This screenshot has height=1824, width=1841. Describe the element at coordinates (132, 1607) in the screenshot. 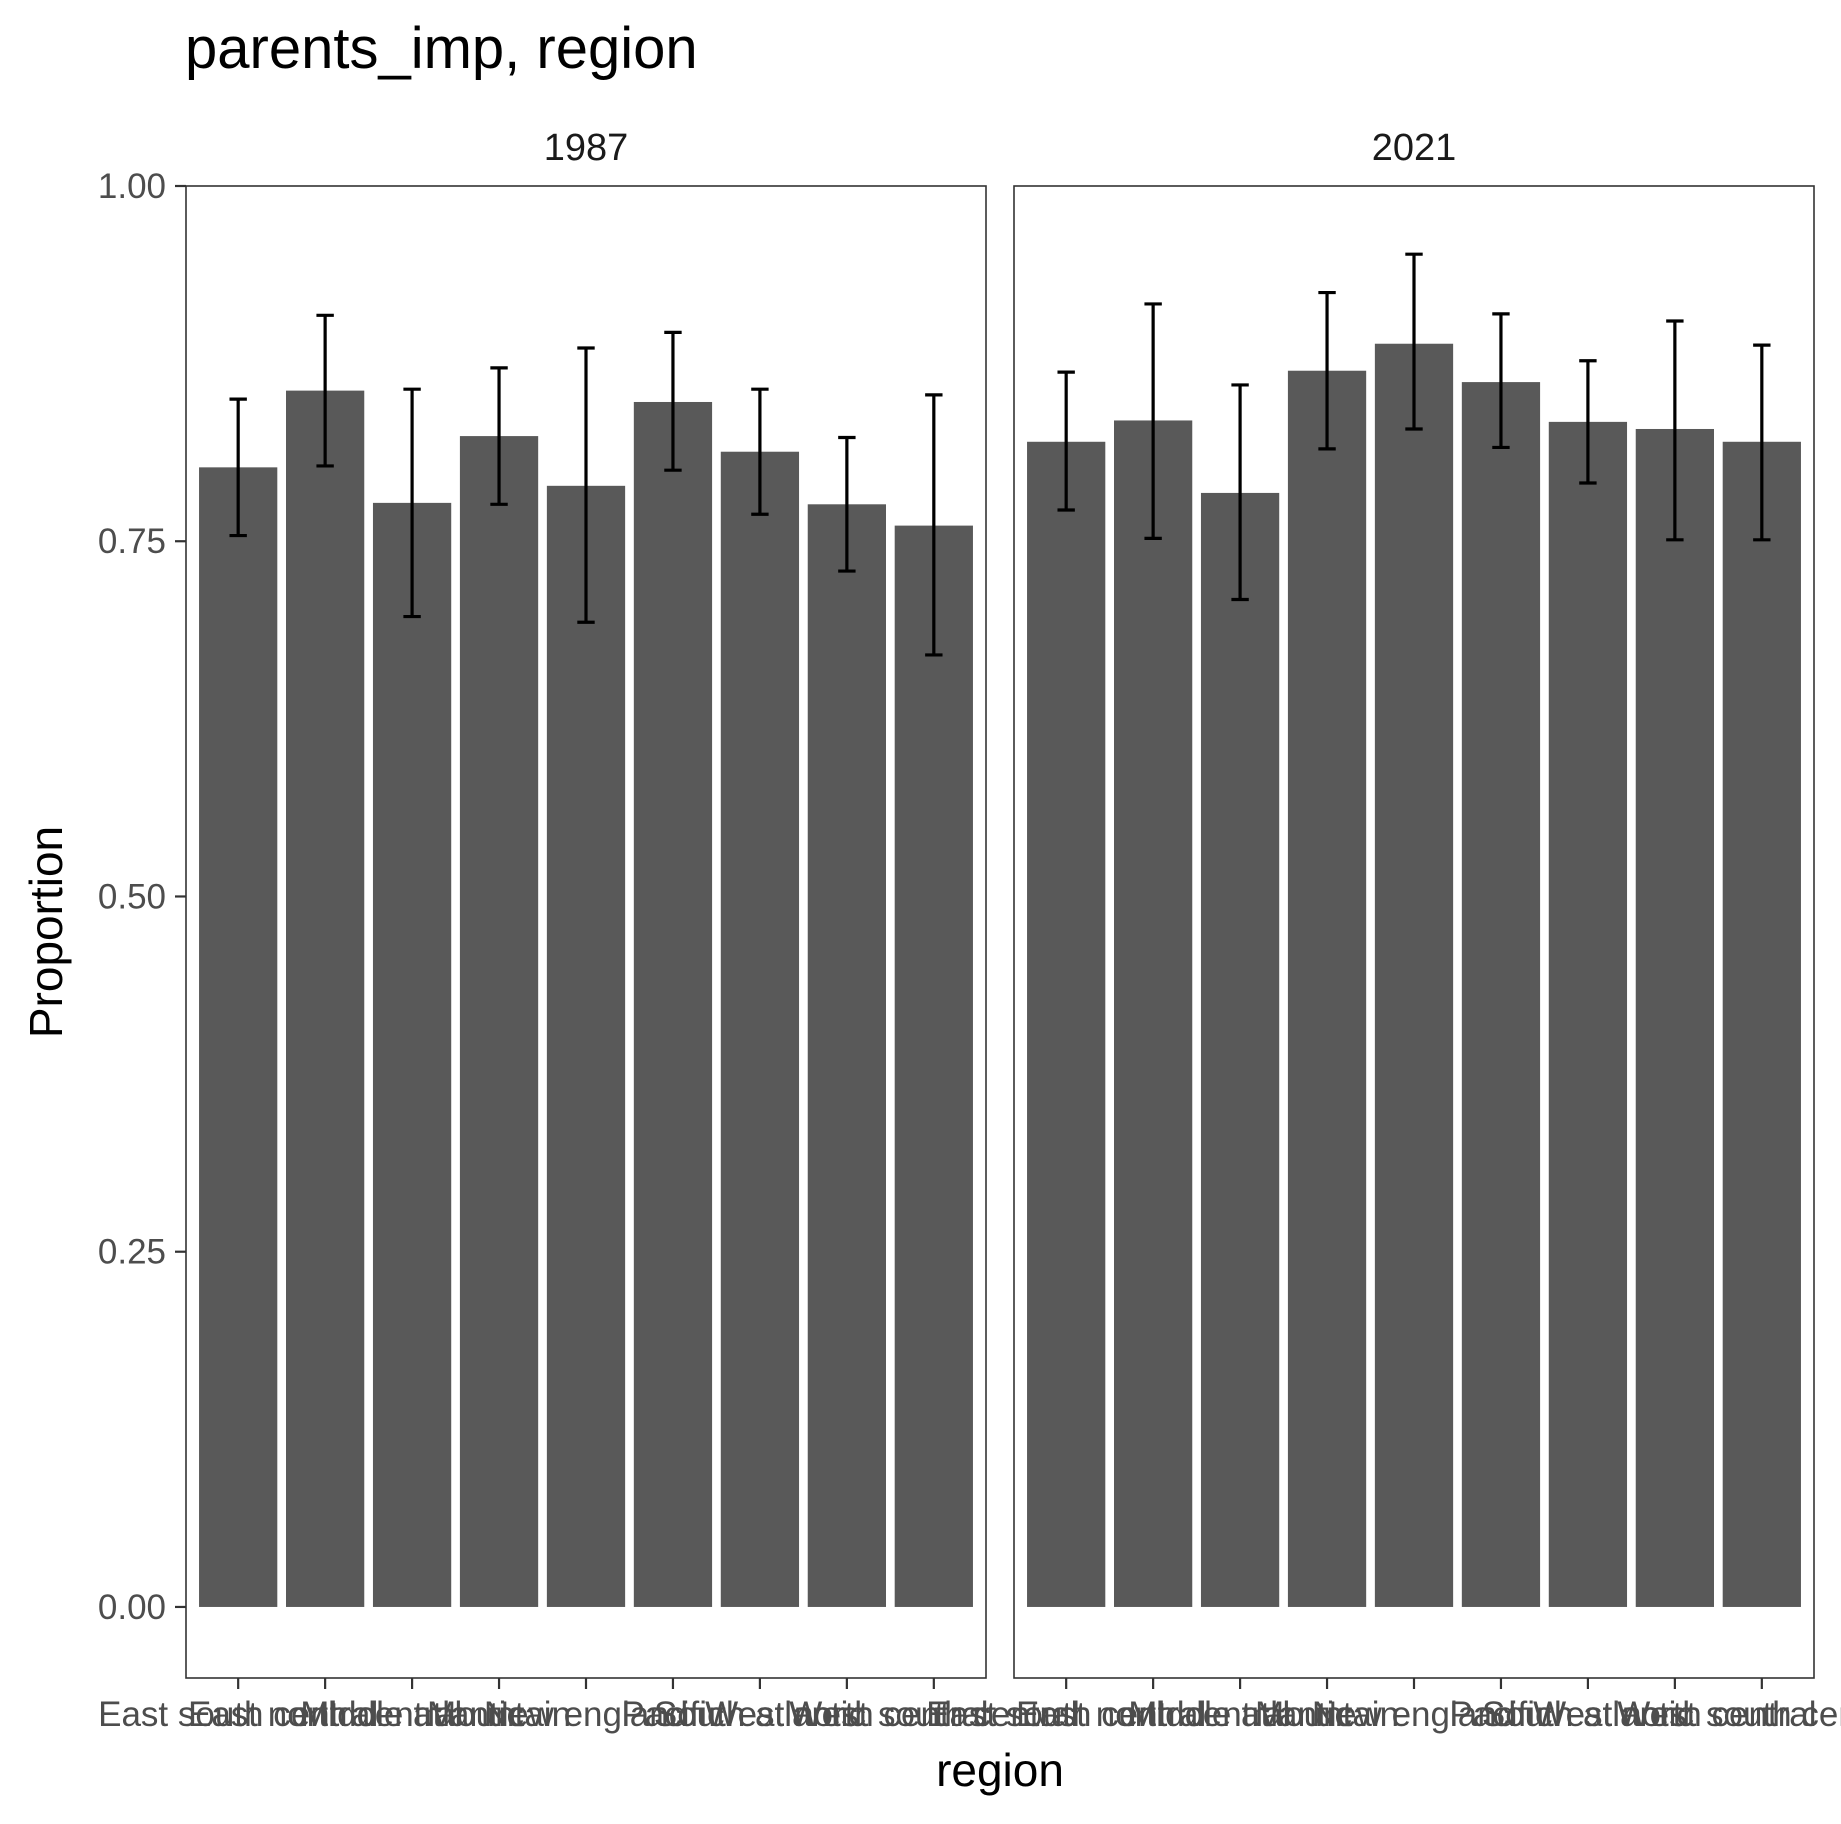

I see `y-tick-label: 0.00` at that location.